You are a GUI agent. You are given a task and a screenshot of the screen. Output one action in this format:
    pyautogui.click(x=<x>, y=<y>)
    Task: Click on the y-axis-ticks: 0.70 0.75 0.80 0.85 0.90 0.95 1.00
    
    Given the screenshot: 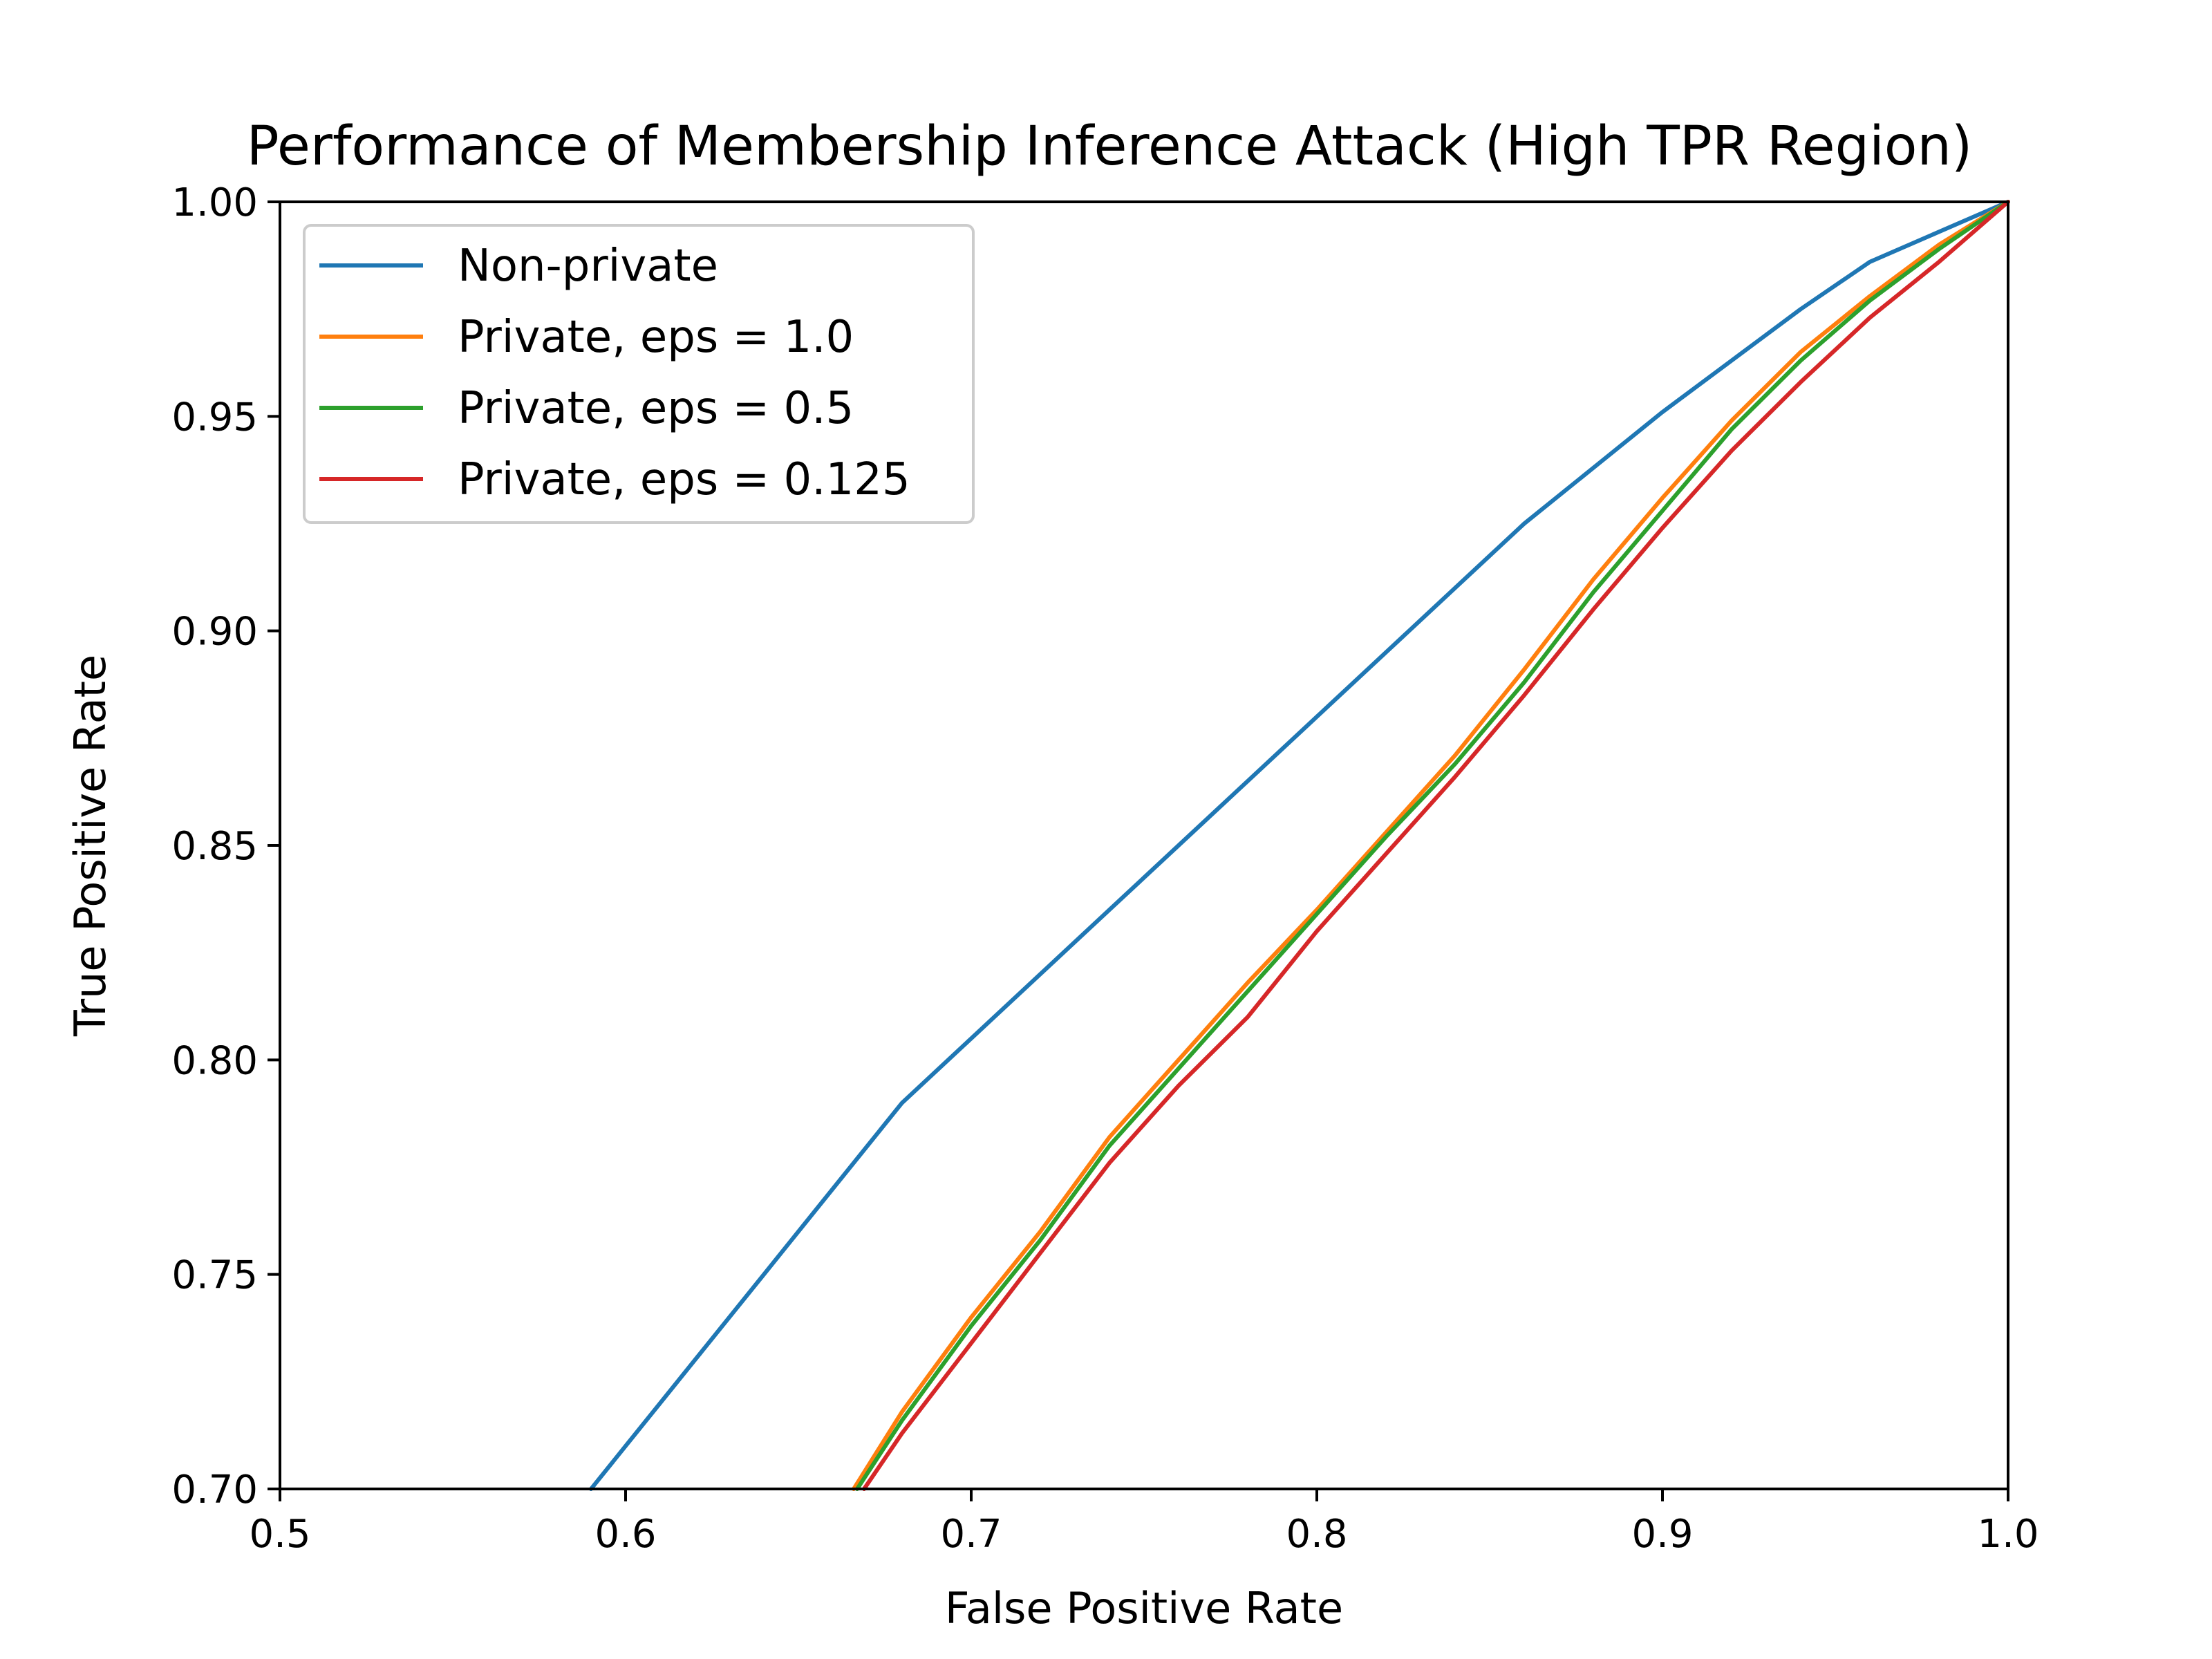 What is the action you would take?
    pyautogui.click(x=225, y=846)
    